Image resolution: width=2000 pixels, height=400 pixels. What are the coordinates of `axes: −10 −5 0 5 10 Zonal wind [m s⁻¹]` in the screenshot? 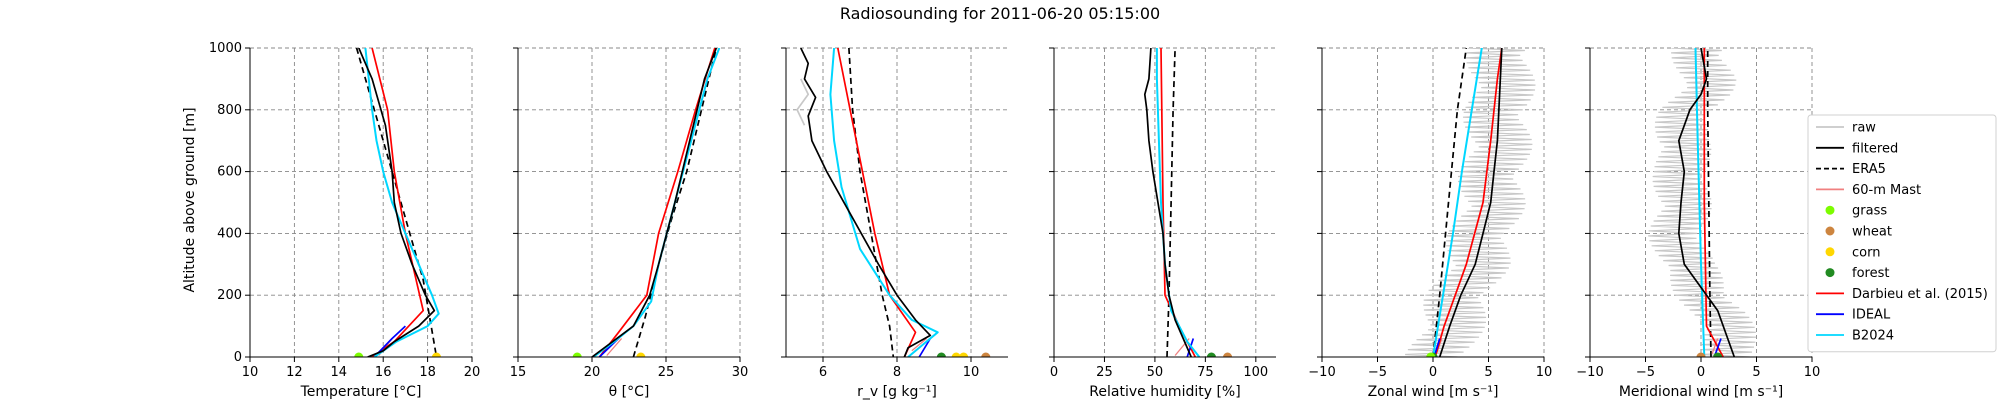 It's located at (1430, 223).